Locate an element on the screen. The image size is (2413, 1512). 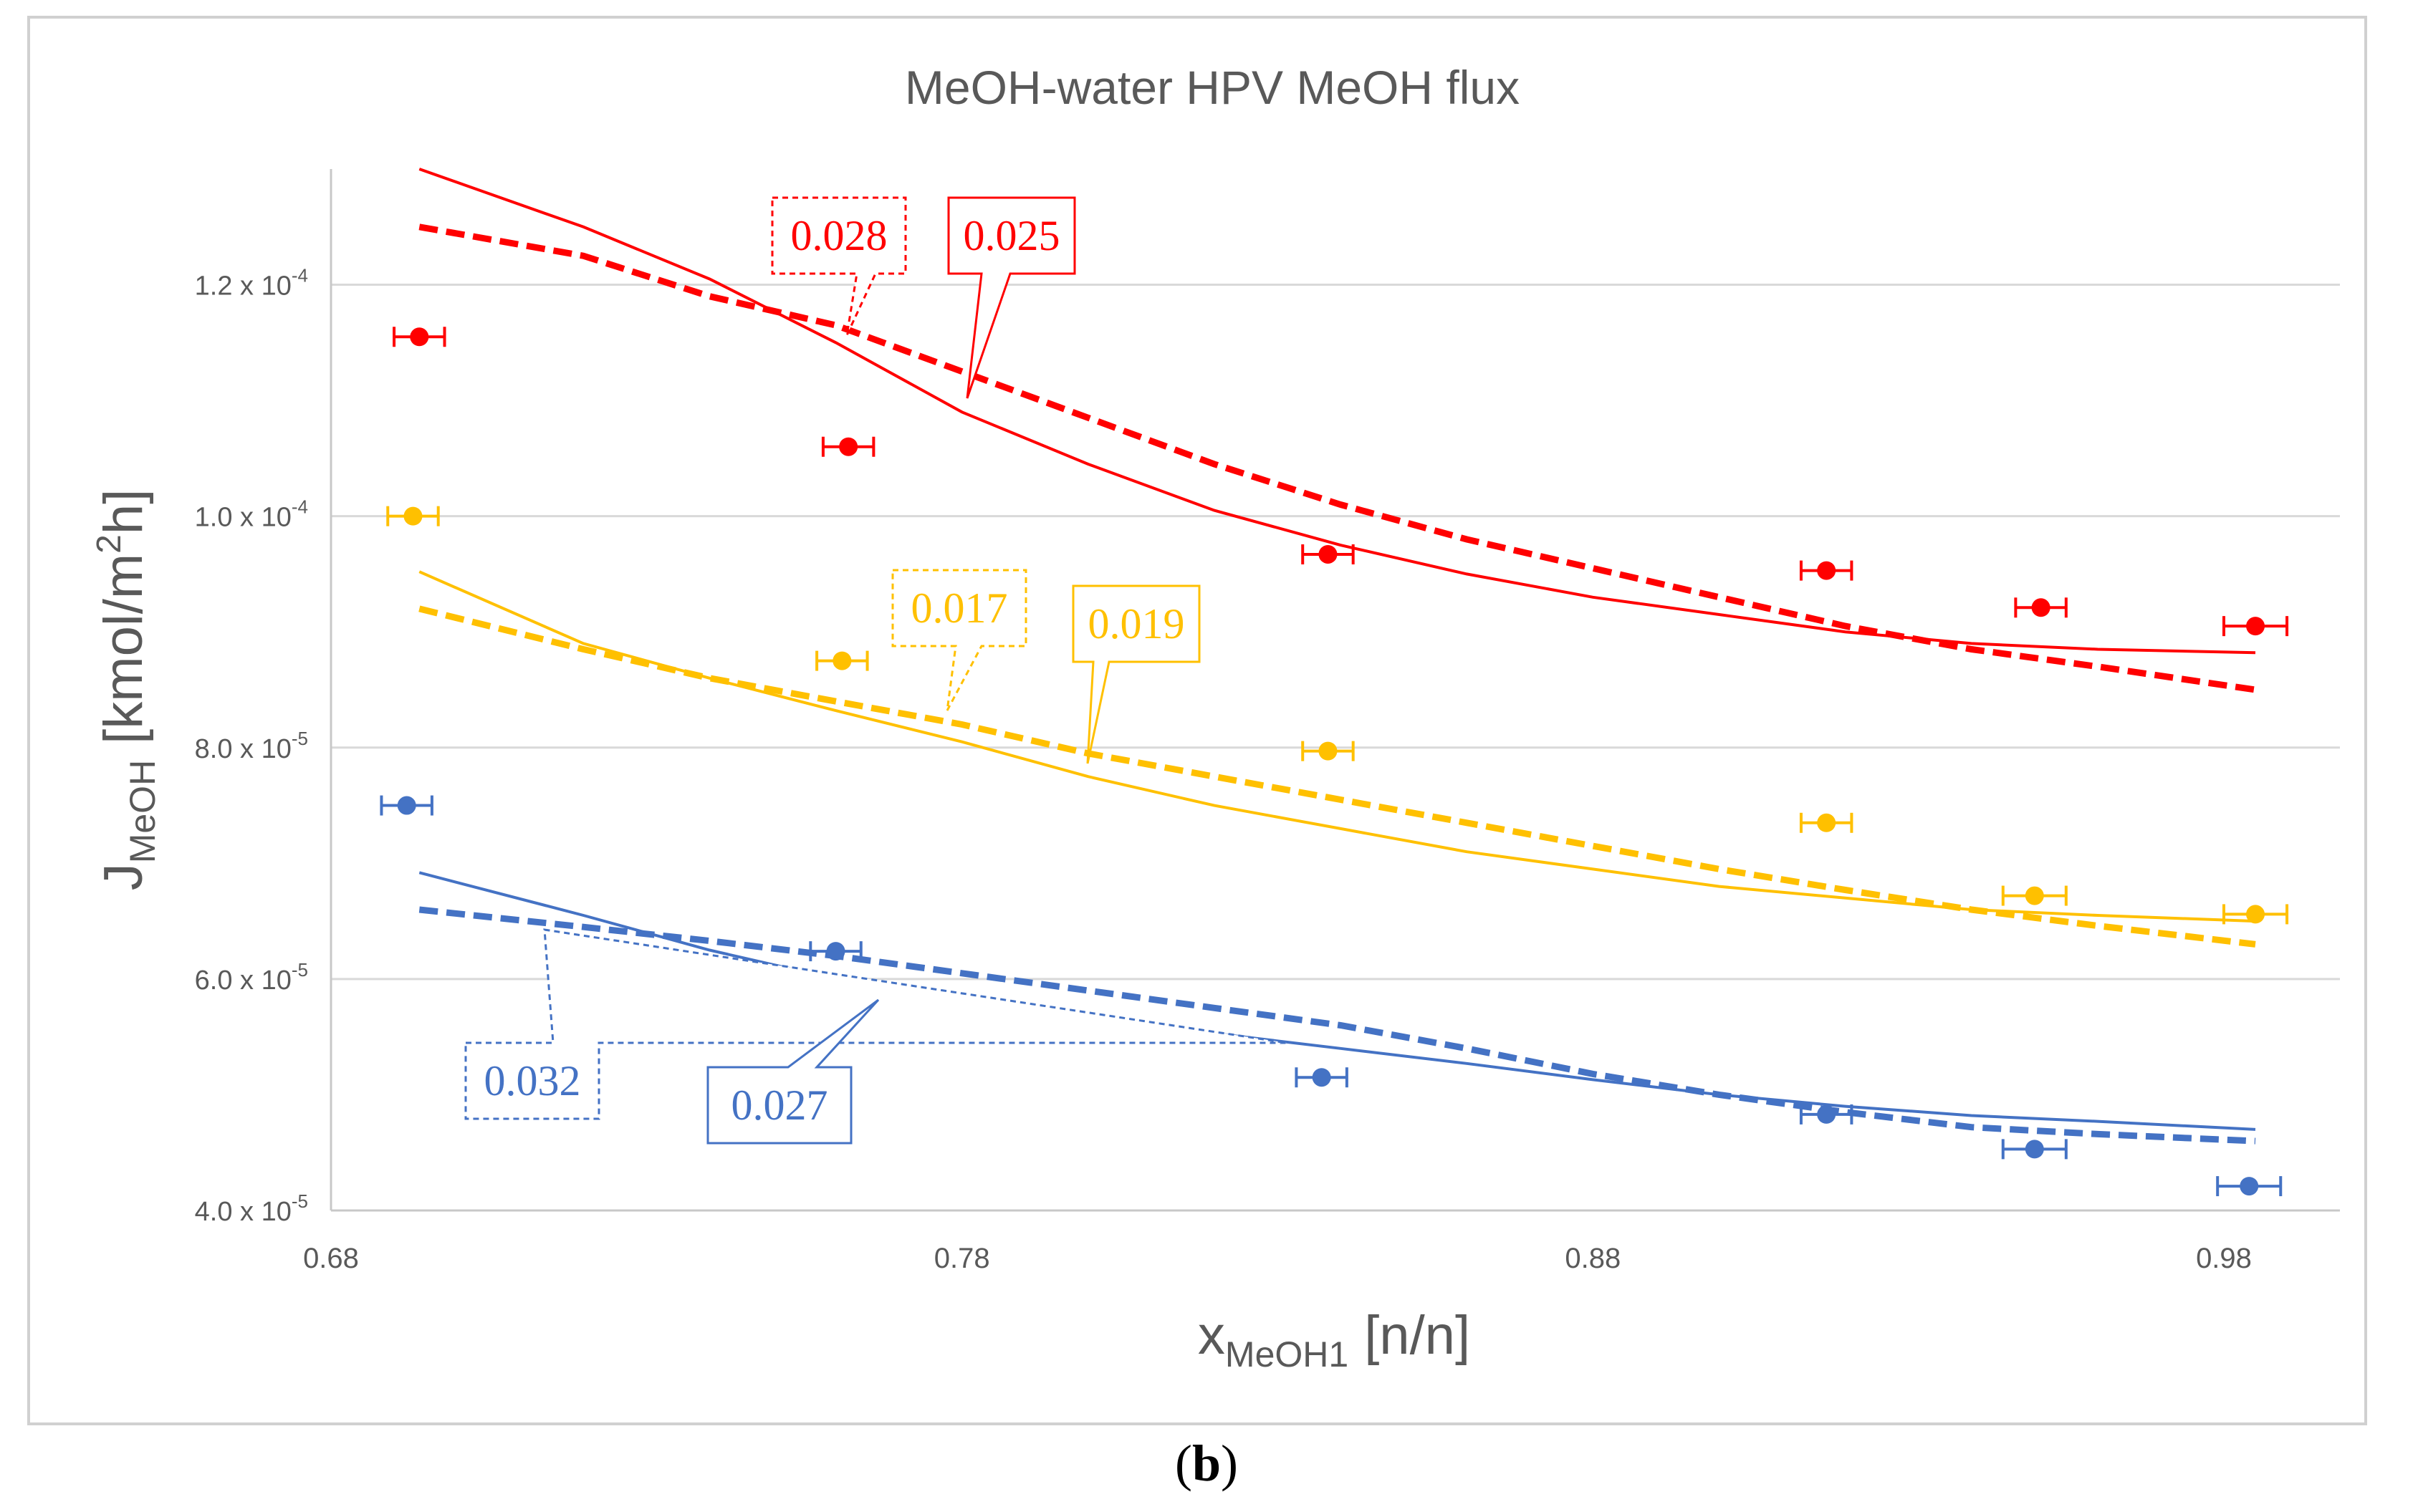
y-axis-label: JMeOH [kmol/m2h] is located at coordinates (126, 690).